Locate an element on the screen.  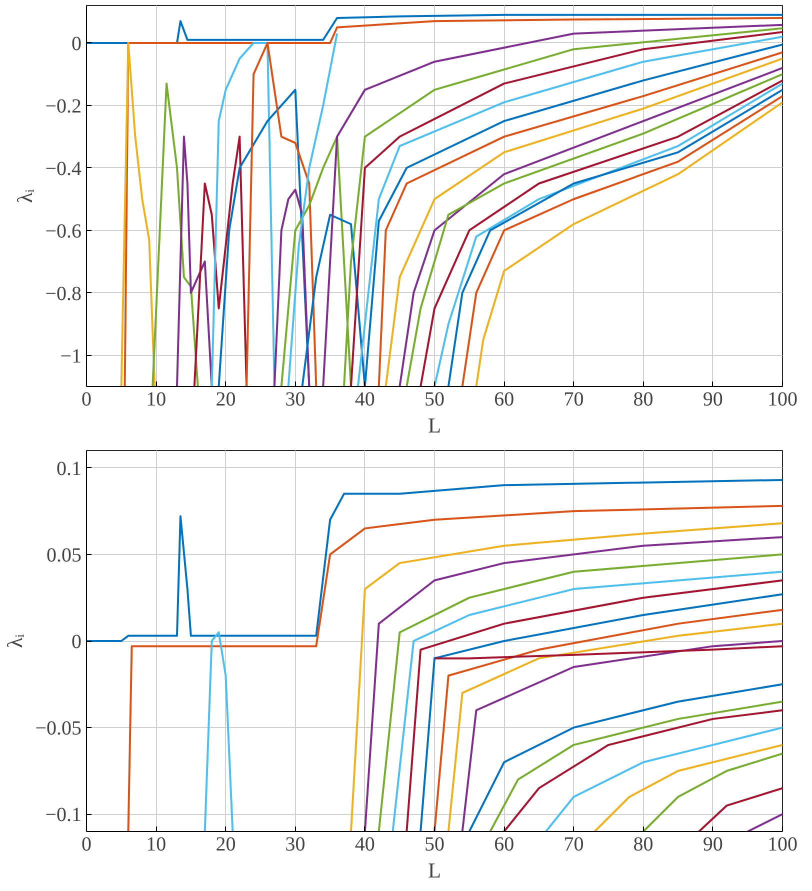
y-tick-label: 0.05 is located at coordinates (64, 555).